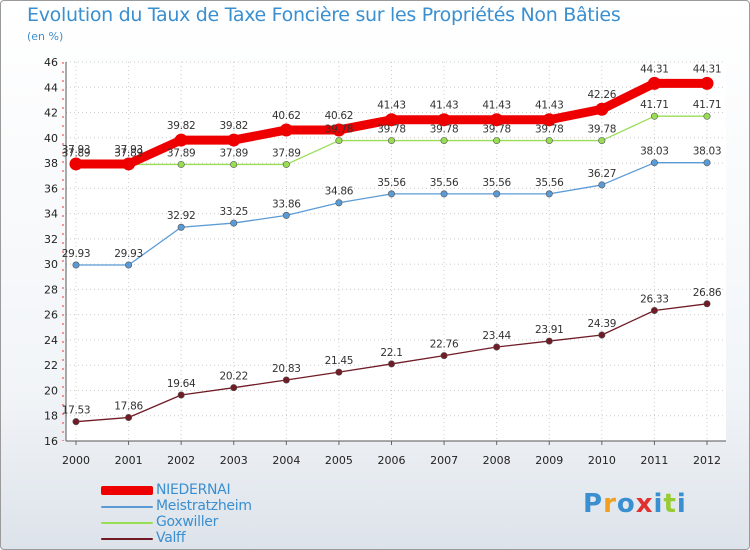  Describe the element at coordinates (51, 289) in the screenshot. I see `y-tick-label: 28` at that location.